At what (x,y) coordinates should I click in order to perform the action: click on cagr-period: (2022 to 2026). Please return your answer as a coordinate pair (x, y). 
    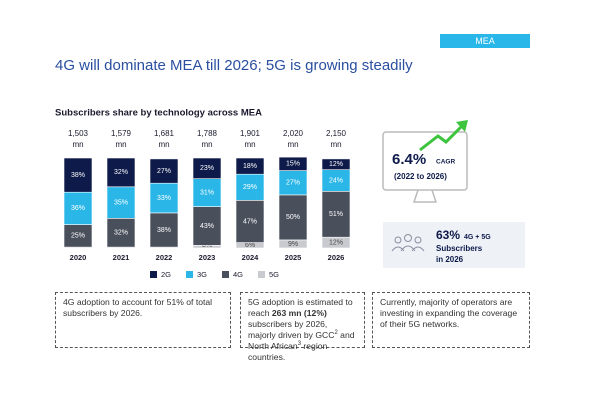
    Looking at the image, I should click on (420, 176).